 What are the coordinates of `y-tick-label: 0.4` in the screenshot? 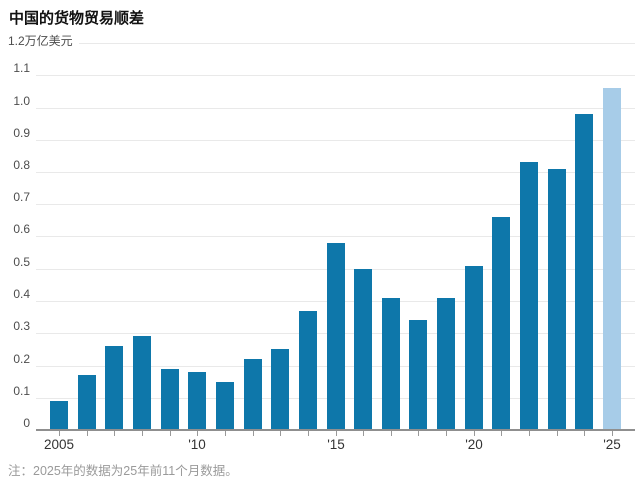 It's located at (21, 294).